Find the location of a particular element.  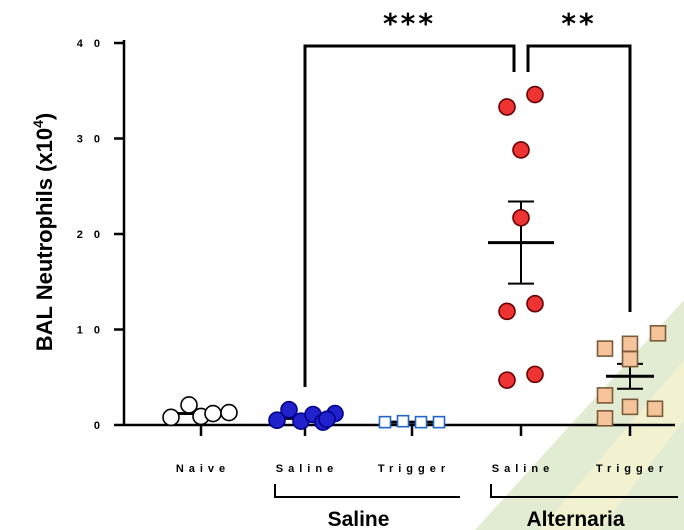

sig-label-1: ** is located at coordinates (578, 23).